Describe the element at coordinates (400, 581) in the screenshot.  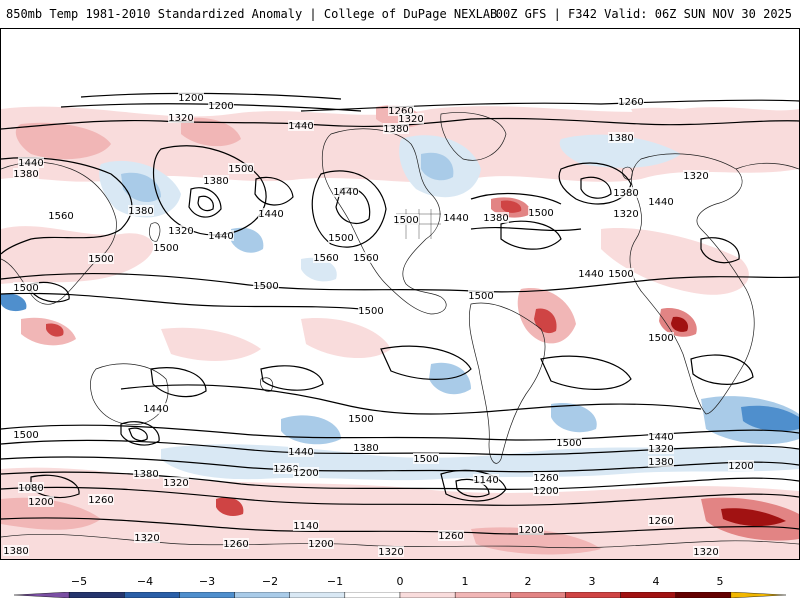
I see `colorbar-tick-label: 0` at that location.